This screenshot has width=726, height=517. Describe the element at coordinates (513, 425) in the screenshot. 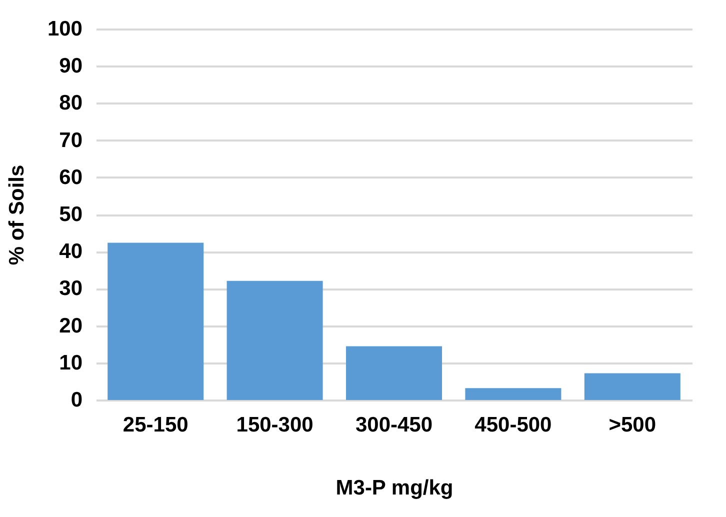

I see `x-tick-label: 450-500` at that location.